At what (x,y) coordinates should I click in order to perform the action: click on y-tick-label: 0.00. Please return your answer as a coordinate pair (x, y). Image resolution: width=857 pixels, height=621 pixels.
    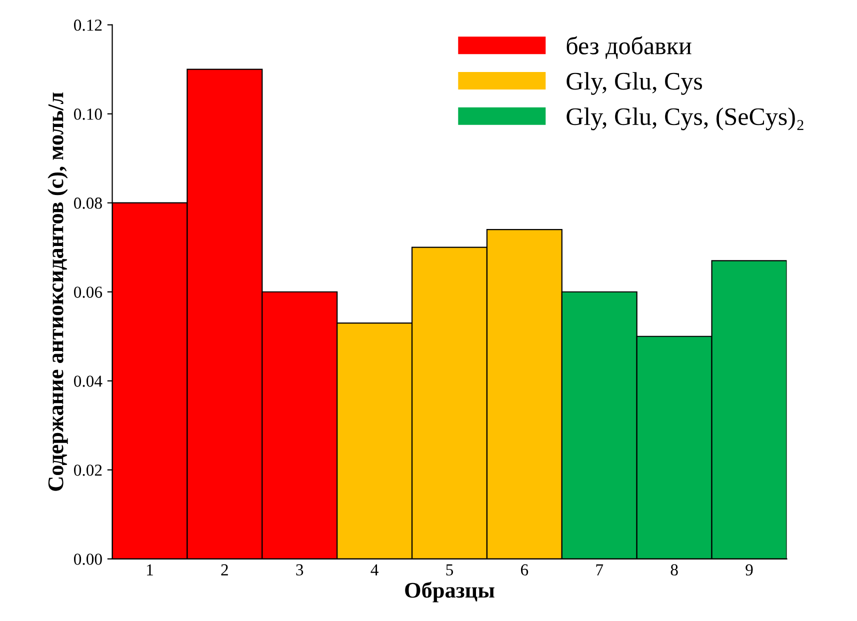
    Looking at the image, I should click on (88, 559).